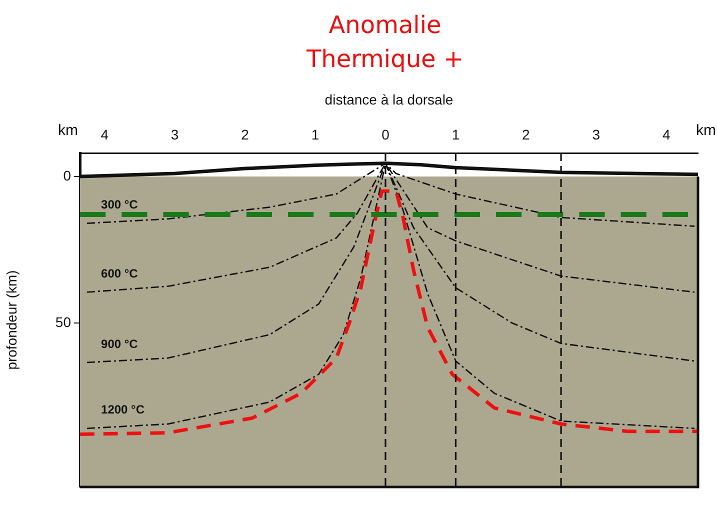 The height and width of the screenshot is (505, 717). What do you see at coordinates (119, 343) in the screenshot?
I see `series-label: 900 °C` at bounding box center [119, 343].